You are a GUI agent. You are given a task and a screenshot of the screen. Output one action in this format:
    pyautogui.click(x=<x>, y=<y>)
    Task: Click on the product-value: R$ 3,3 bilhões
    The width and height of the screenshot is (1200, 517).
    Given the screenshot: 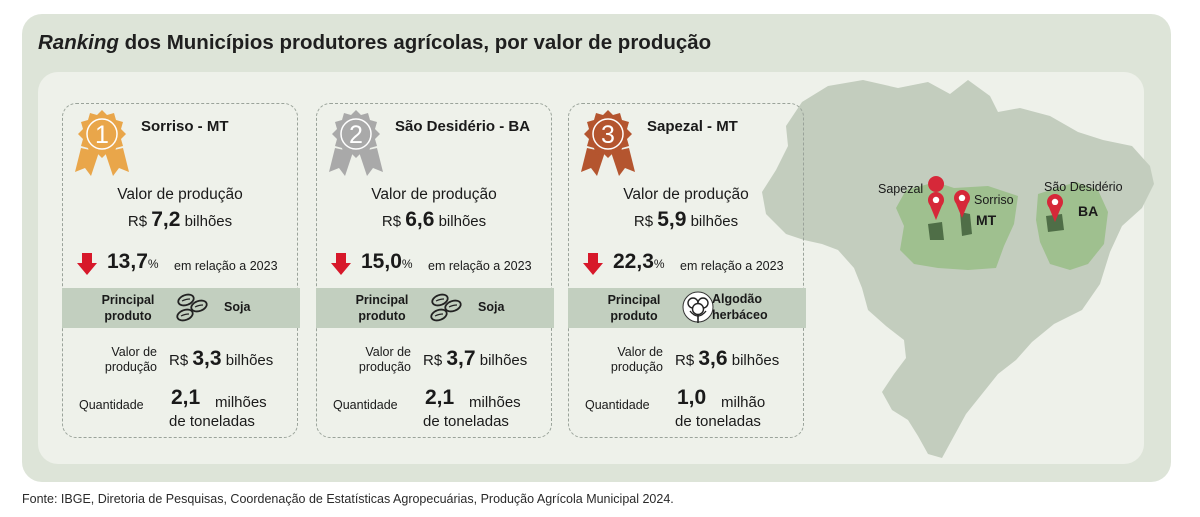 What is the action you would take?
    pyautogui.click(x=221, y=358)
    